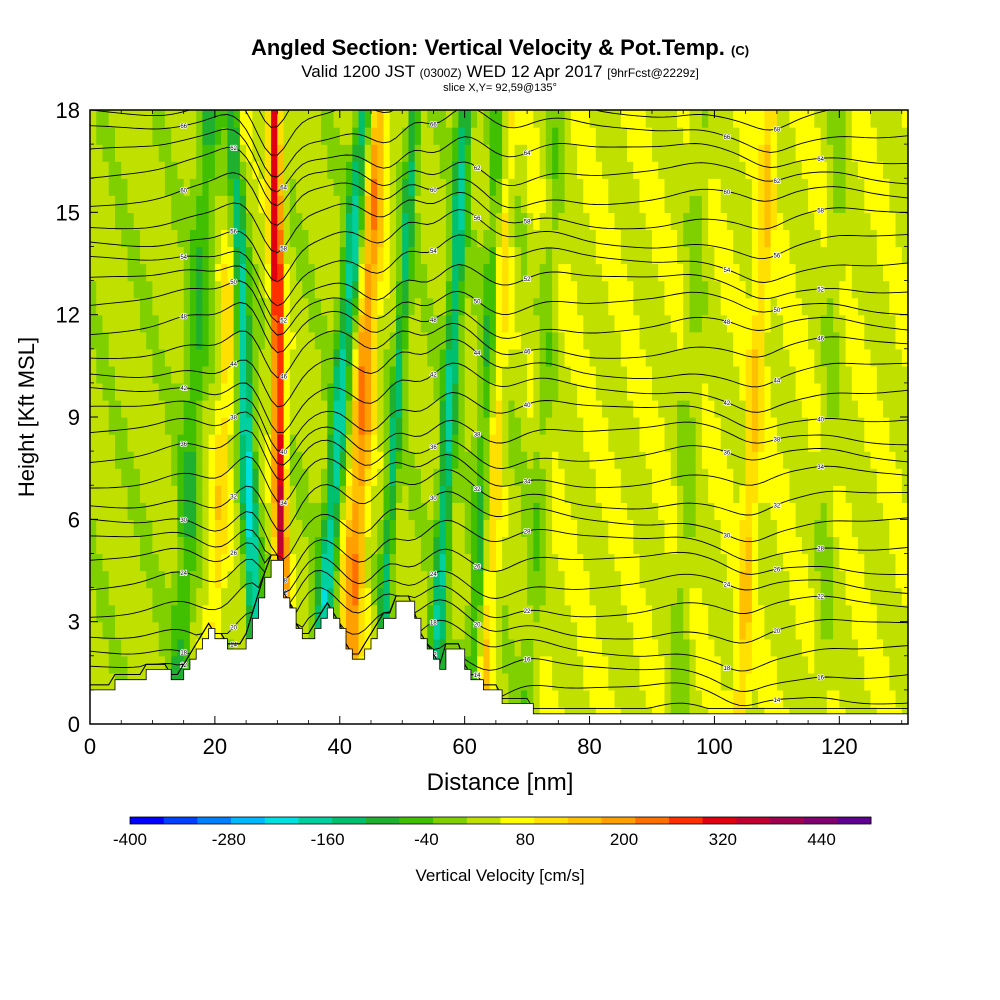 This screenshot has width=1000, height=1000. What do you see at coordinates (130, 839) in the screenshot?
I see `colorbar-tick-label: -400` at bounding box center [130, 839].